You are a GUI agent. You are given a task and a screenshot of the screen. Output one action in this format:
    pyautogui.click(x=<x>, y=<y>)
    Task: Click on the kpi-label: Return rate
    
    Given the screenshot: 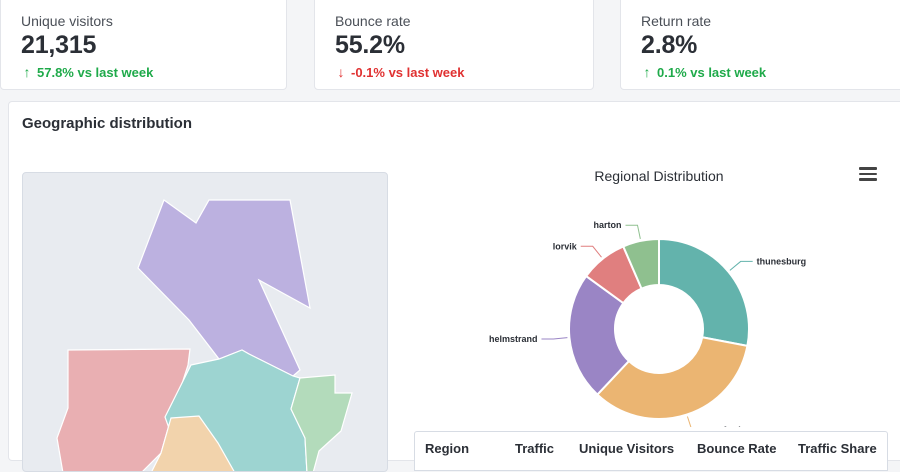 What is the action you would take?
    pyautogui.click(x=676, y=21)
    